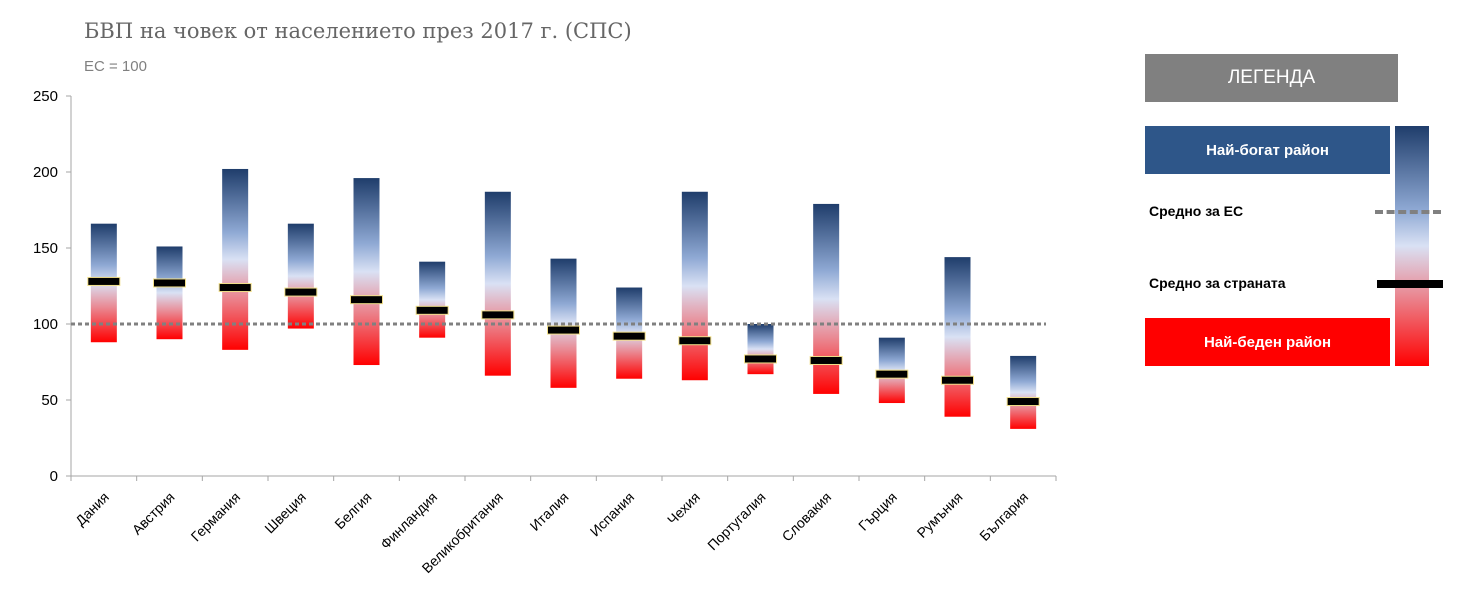 This screenshot has width=1464, height=599. I want to click on legend-poorest: Най-беден район, so click(1267, 342).